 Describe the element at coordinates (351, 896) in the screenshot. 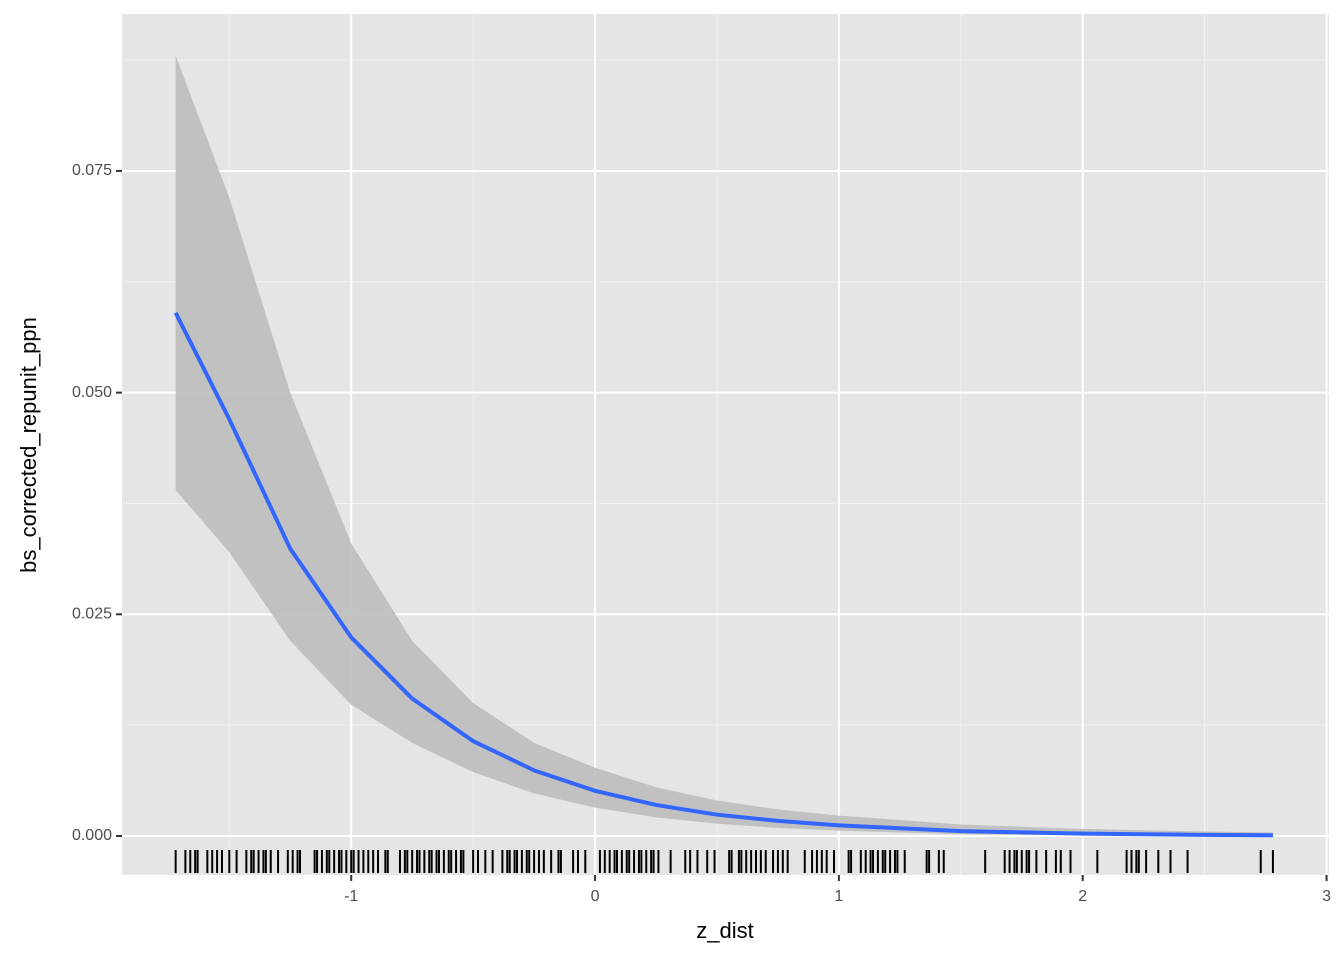

I see `x-tick-label: -1` at that location.